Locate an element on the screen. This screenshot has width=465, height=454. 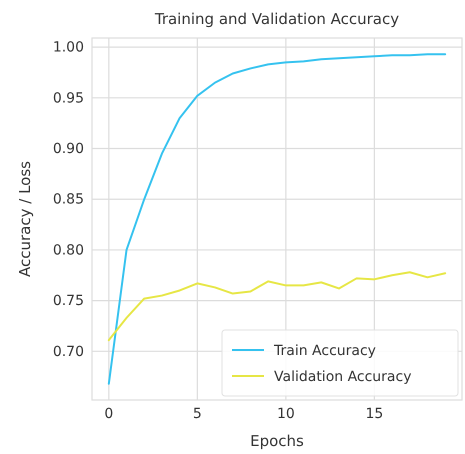
x-tick-label: 15 is located at coordinates (374, 414).